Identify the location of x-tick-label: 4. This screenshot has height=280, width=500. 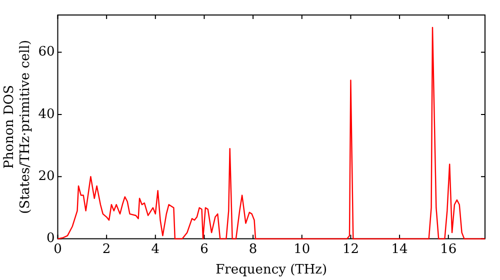
(155, 249).